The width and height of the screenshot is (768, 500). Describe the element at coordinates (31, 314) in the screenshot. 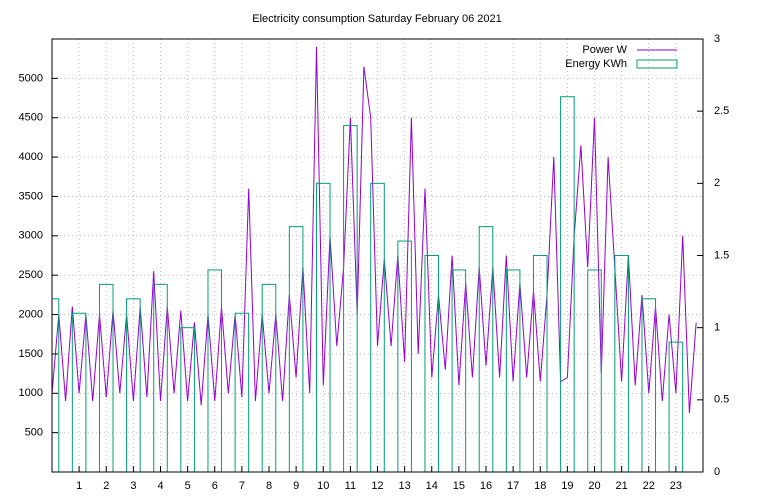

I see `y-tick-label: 2000` at that location.